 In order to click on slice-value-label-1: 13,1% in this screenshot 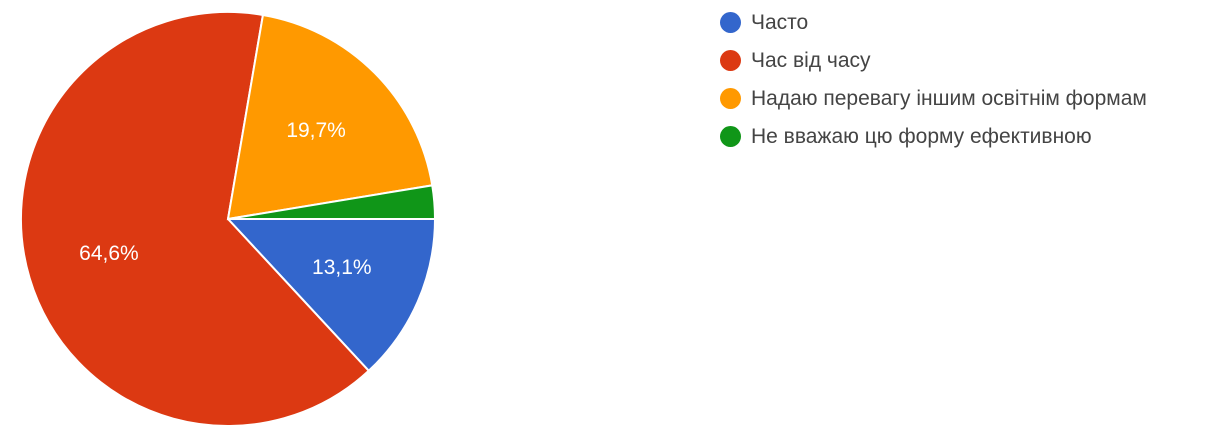, I will do `click(342, 267)`.